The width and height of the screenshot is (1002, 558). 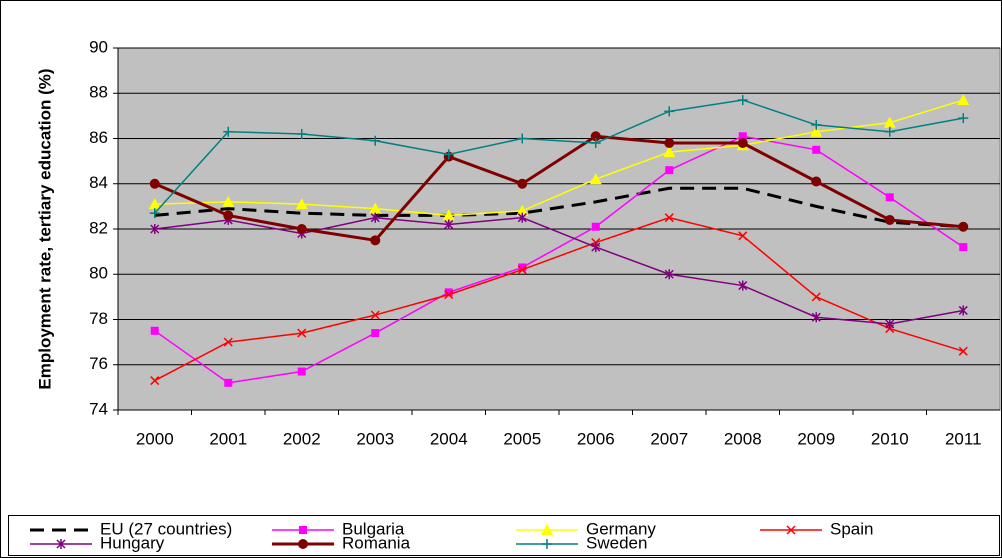 What do you see at coordinates (616, 542) in the screenshot?
I see `legend-label: Sweden` at bounding box center [616, 542].